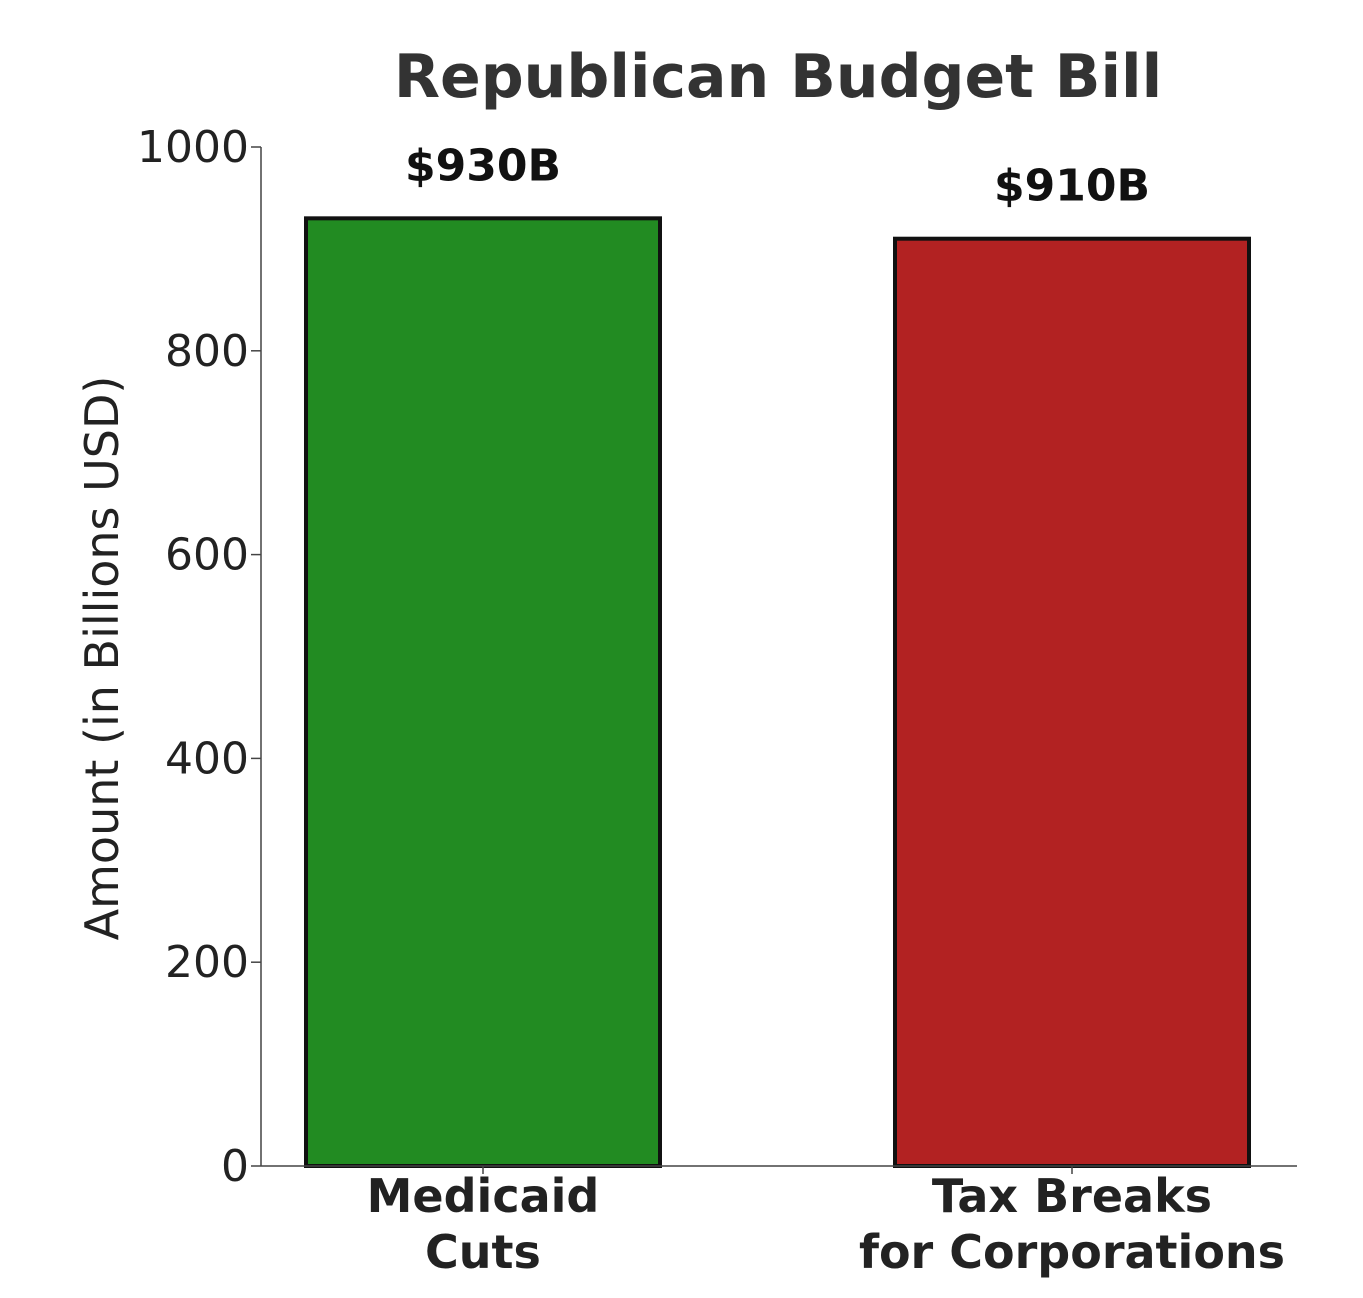 This screenshot has height=1298, width=1363. What do you see at coordinates (199, 657) in the screenshot?
I see `y-axis-ticks: 0 200 400 600 800 1000` at bounding box center [199, 657].